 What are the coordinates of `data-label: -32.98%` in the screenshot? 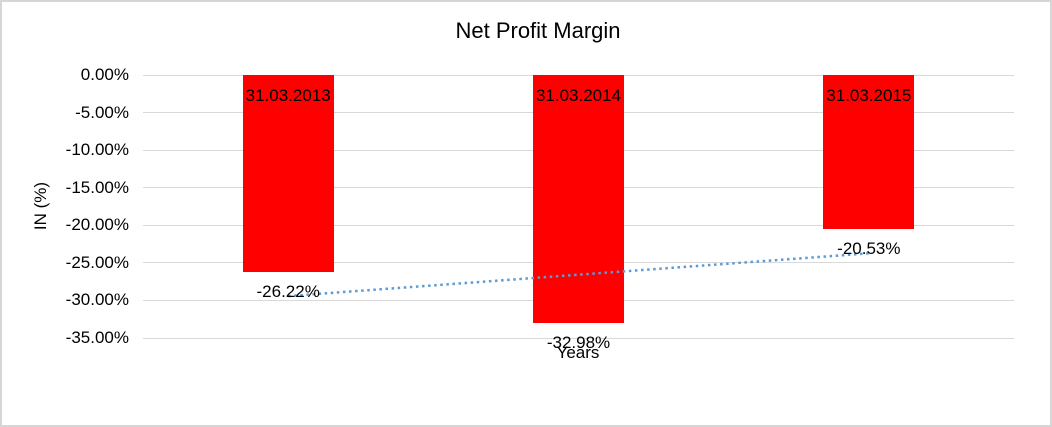 It's located at (578, 342).